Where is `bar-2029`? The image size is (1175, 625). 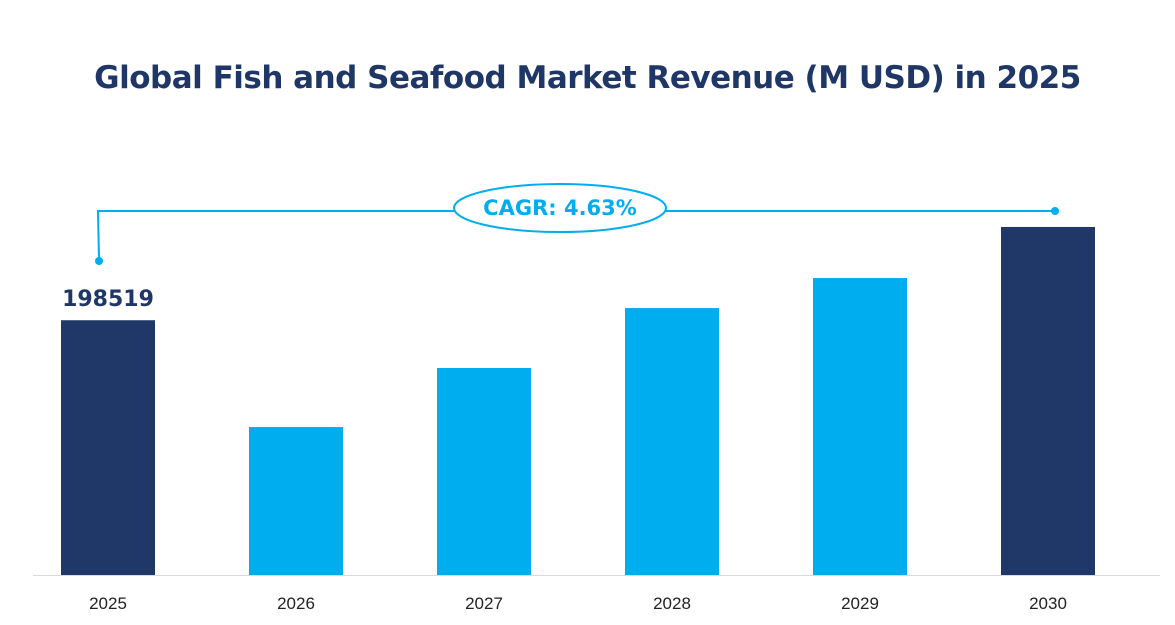
bar-2029 is located at coordinates (860, 426).